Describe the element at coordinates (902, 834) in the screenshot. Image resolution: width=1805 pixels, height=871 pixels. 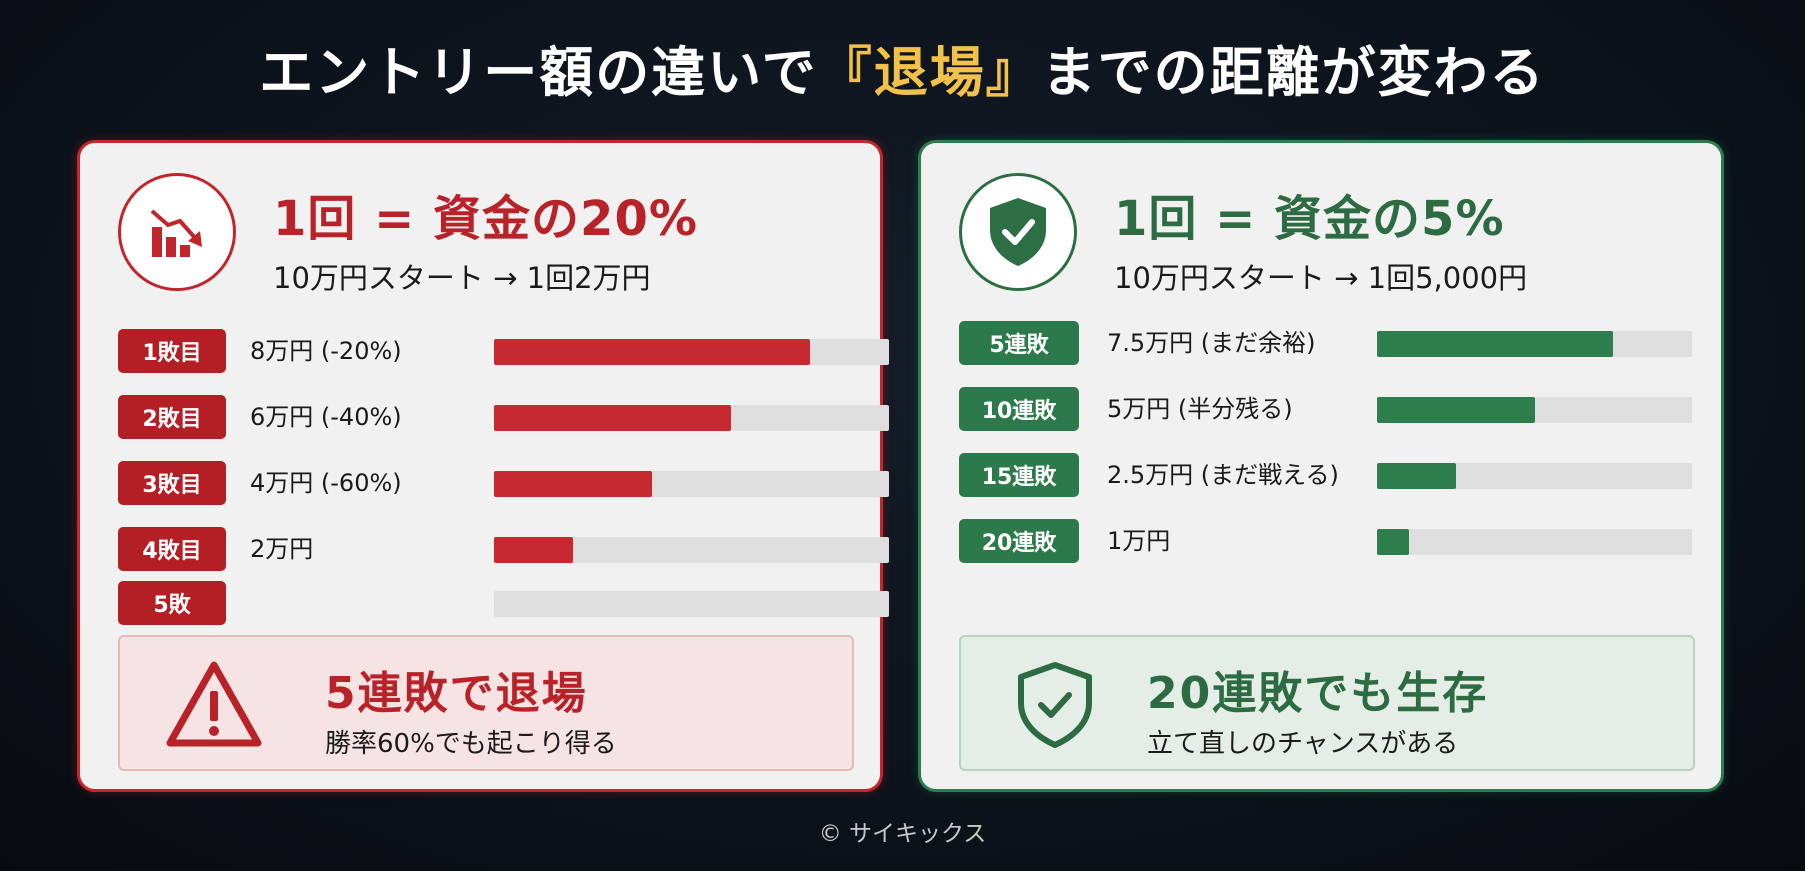
I see `copyright: © サイキックス` at that location.